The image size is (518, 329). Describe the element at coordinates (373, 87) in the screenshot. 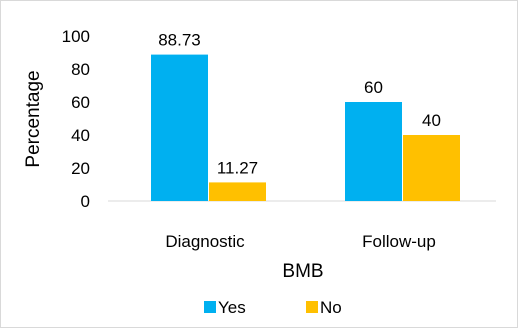

I see `data-label: 60` at that location.